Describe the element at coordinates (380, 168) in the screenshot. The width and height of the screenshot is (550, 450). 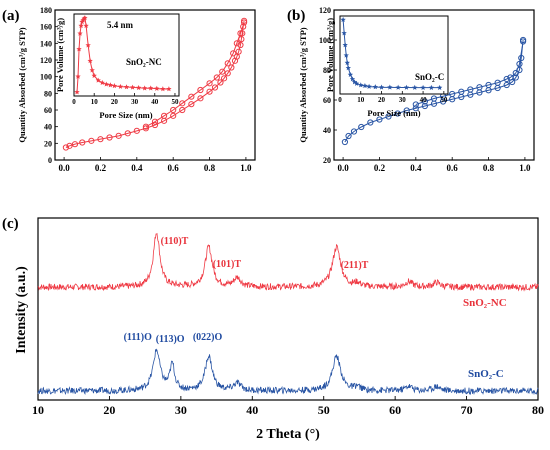
I see `x-tick-label: 0.2` at that location.